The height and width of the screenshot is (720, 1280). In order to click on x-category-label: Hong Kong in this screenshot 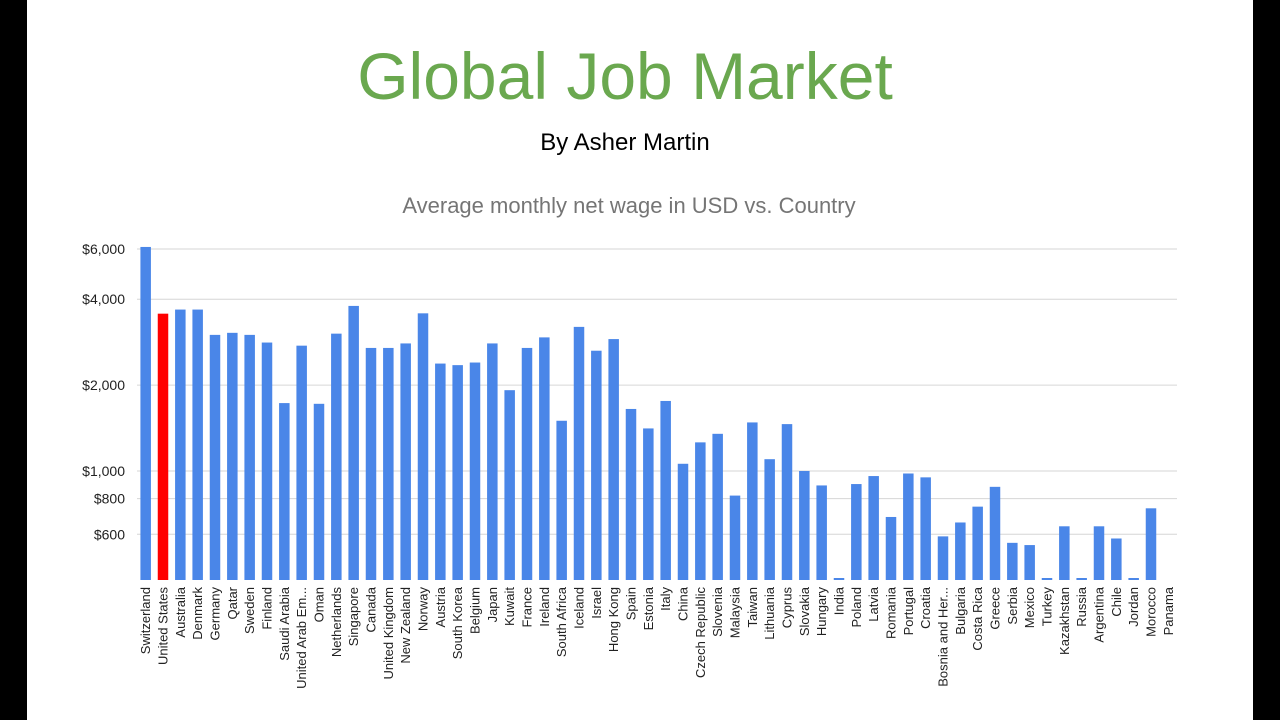, I will do `click(613, 619)`.